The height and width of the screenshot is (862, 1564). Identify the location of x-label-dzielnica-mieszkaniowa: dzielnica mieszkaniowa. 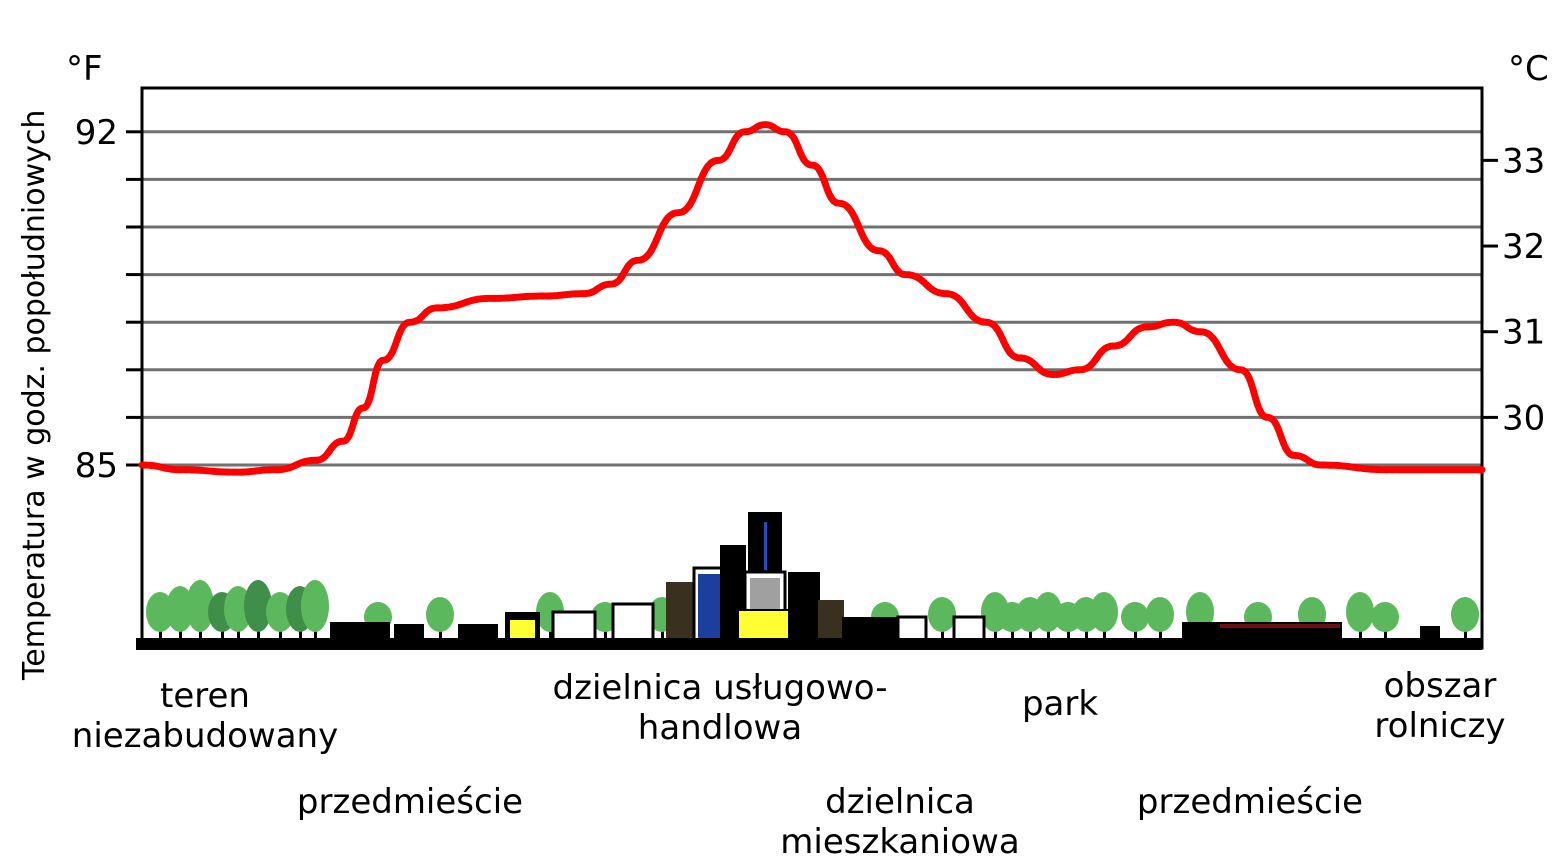
(900, 822).